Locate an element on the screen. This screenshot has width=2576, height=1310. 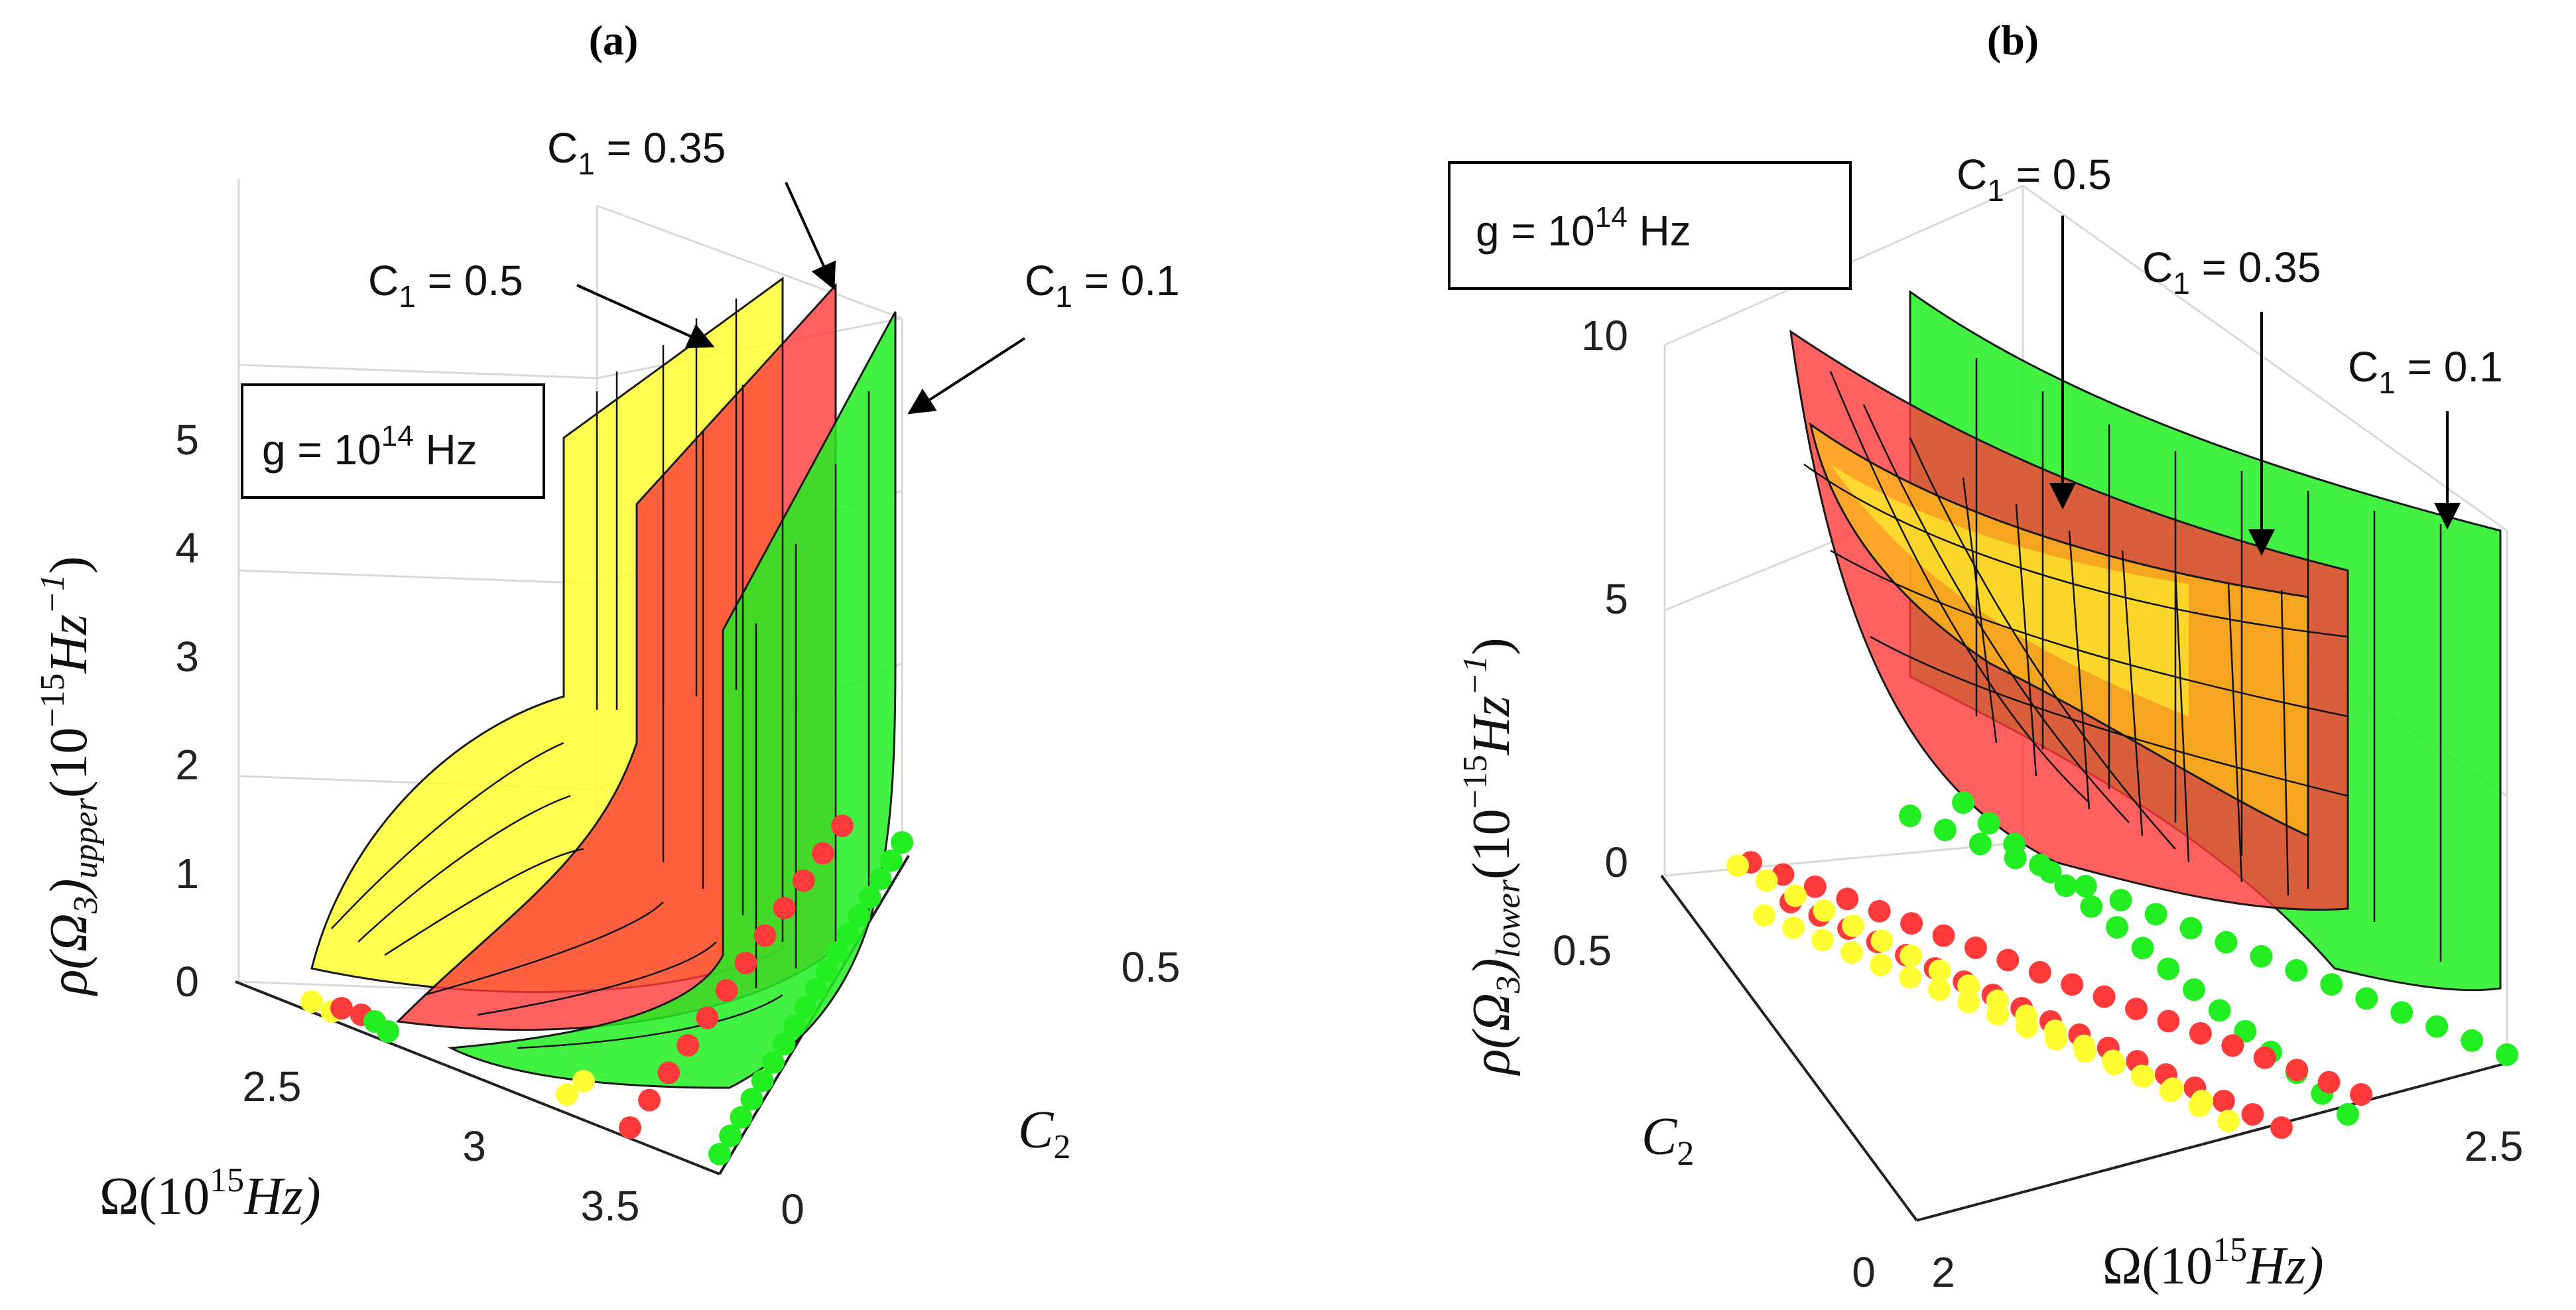
xtick-b-2.5: 2.5 is located at coordinates (2495, 1146).